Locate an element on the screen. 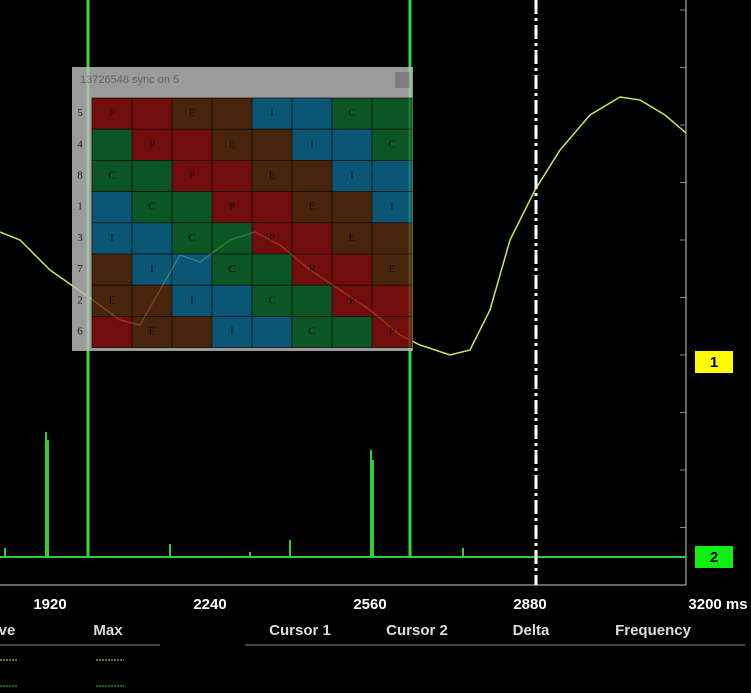 This screenshot has height=693, width=751. x-tick-label: 1920 is located at coordinates (49, 604).